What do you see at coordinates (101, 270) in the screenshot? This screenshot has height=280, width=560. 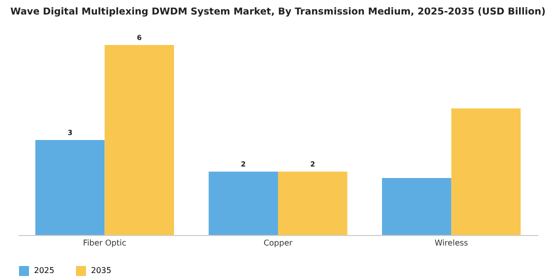 I see `legend-label: 2035` at bounding box center [101, 270].